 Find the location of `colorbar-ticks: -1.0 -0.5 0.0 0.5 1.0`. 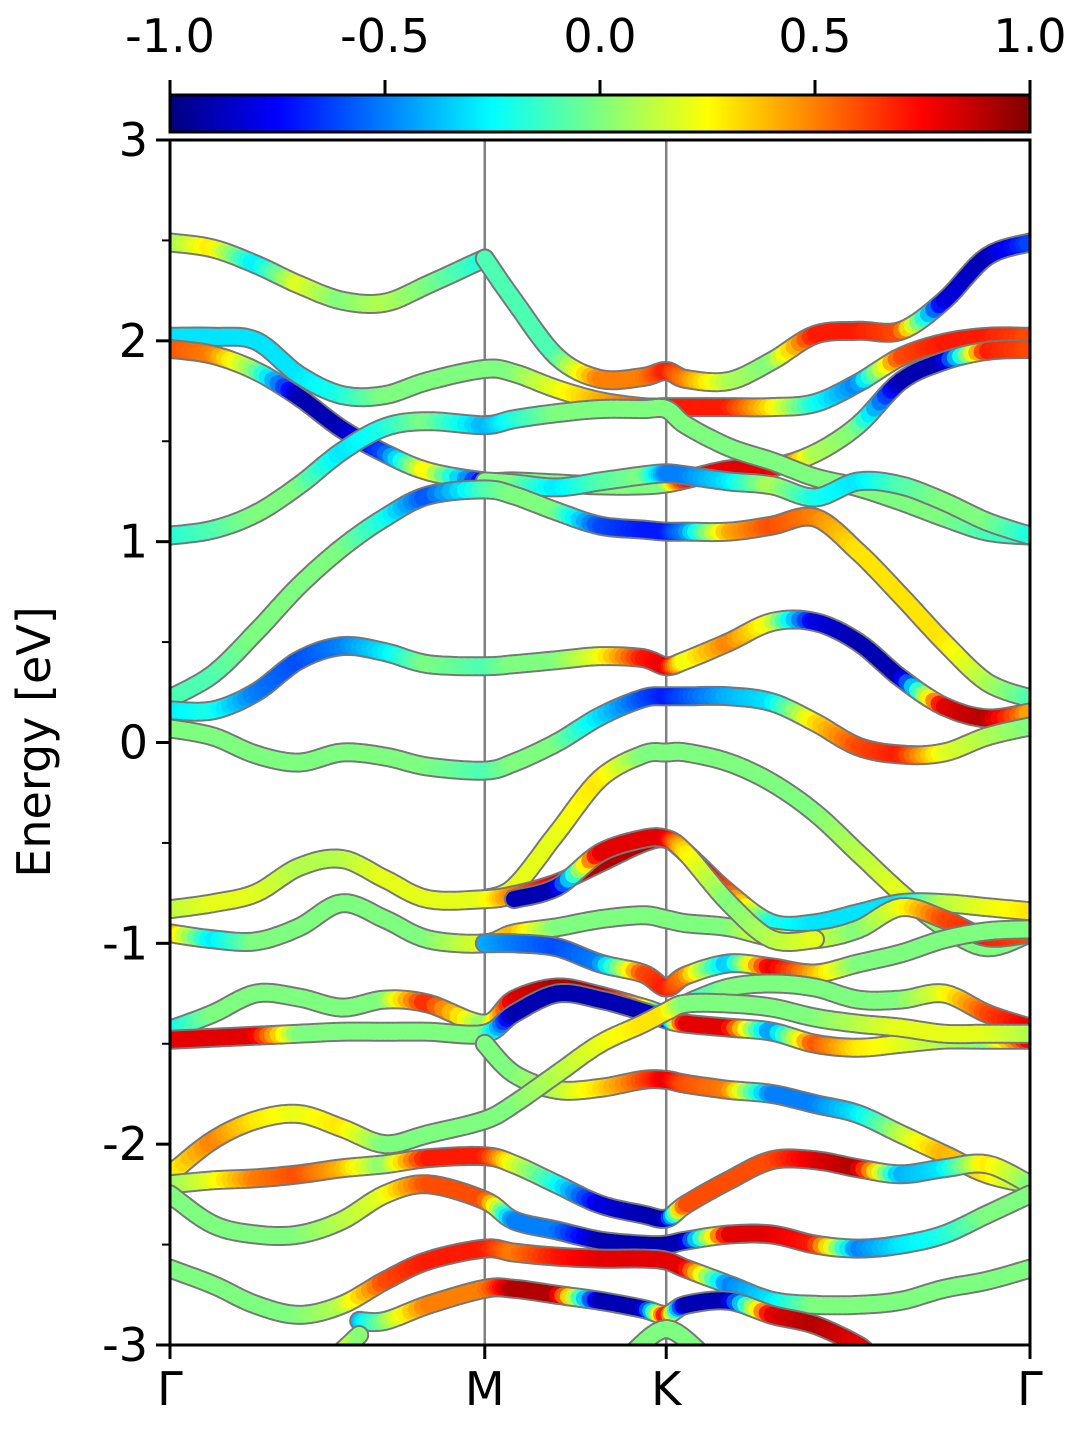

colorbar-ticks: -1.0 -0.5 0.0 0.5 1.0 is located at coordinates (596, 52).